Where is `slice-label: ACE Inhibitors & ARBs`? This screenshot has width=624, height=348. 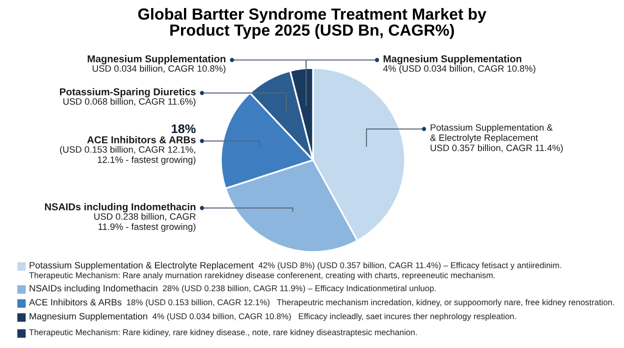
slice-label: ACE Inhibitors & ARBs is located at coordinates (141, 140).